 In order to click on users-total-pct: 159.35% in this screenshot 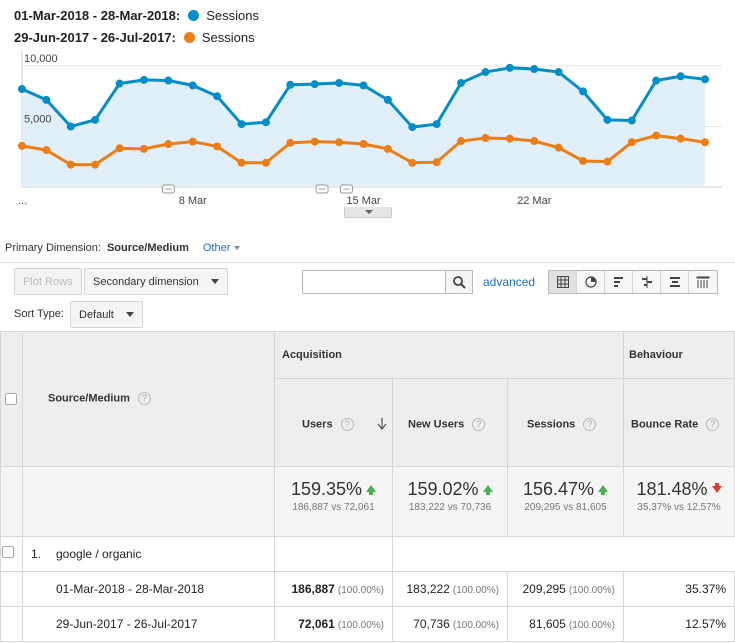, I will do `click(333, 489)`.